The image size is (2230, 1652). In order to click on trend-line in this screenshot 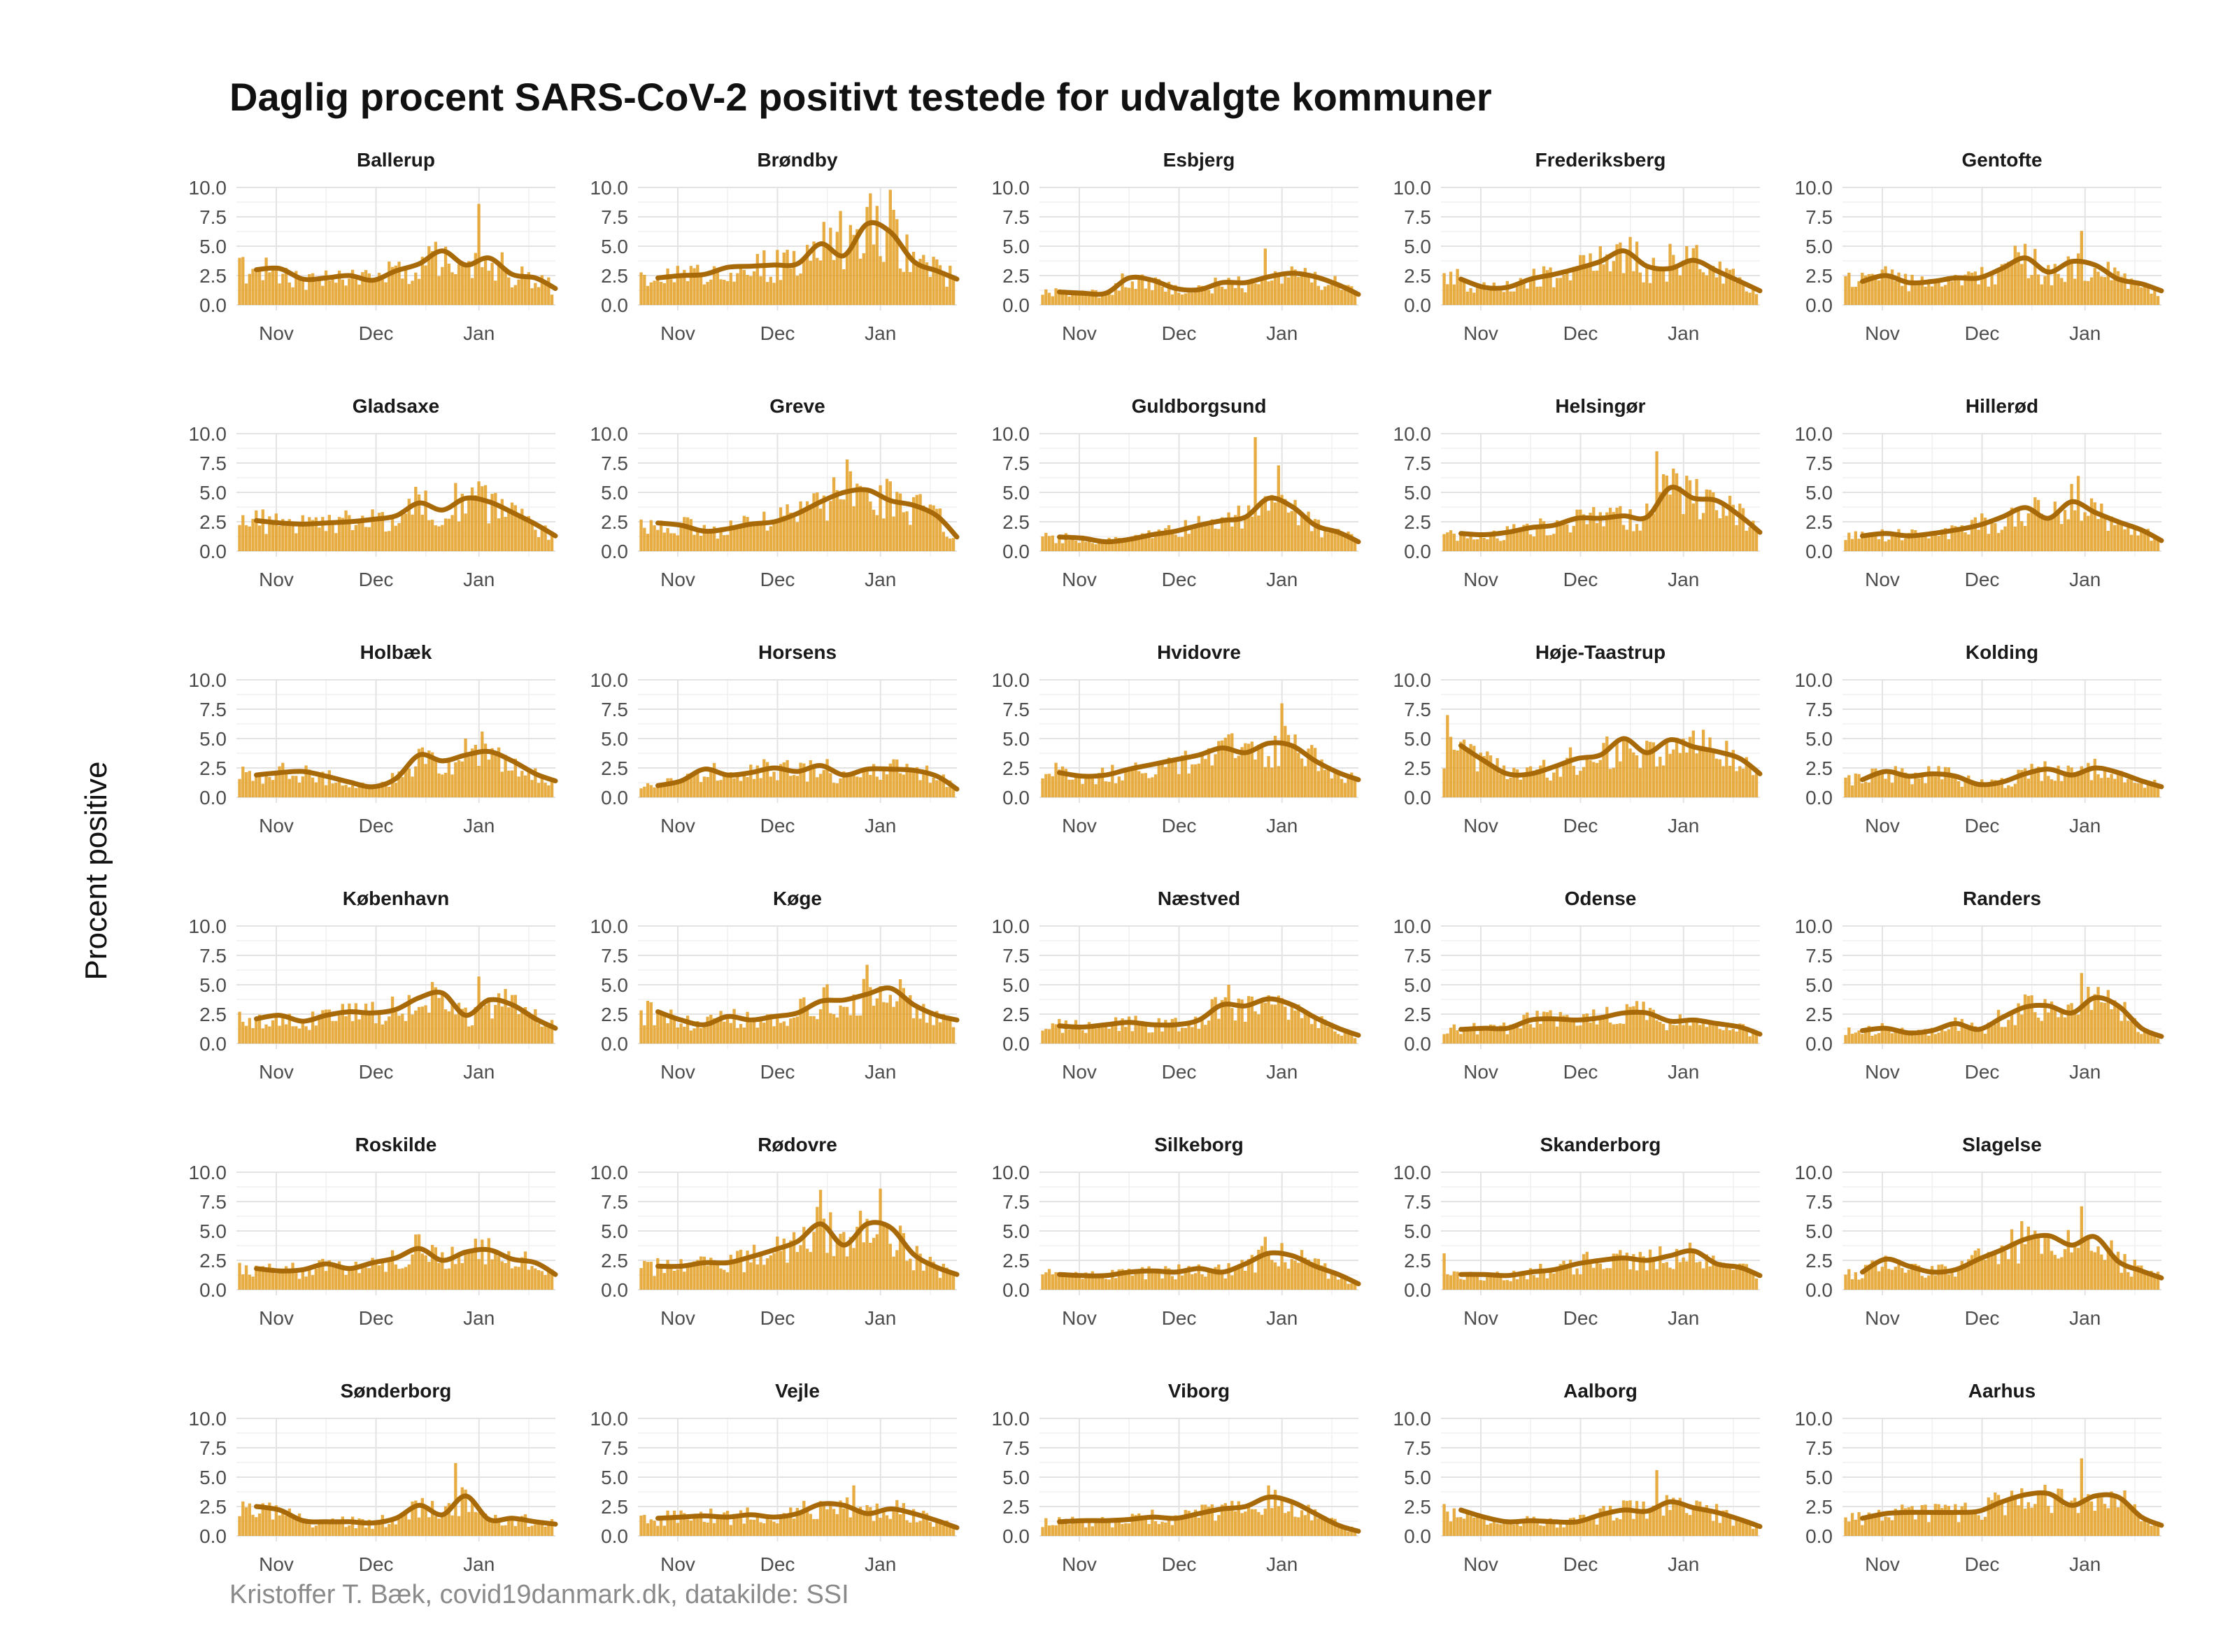, I will do `click(2012, 1256)`.